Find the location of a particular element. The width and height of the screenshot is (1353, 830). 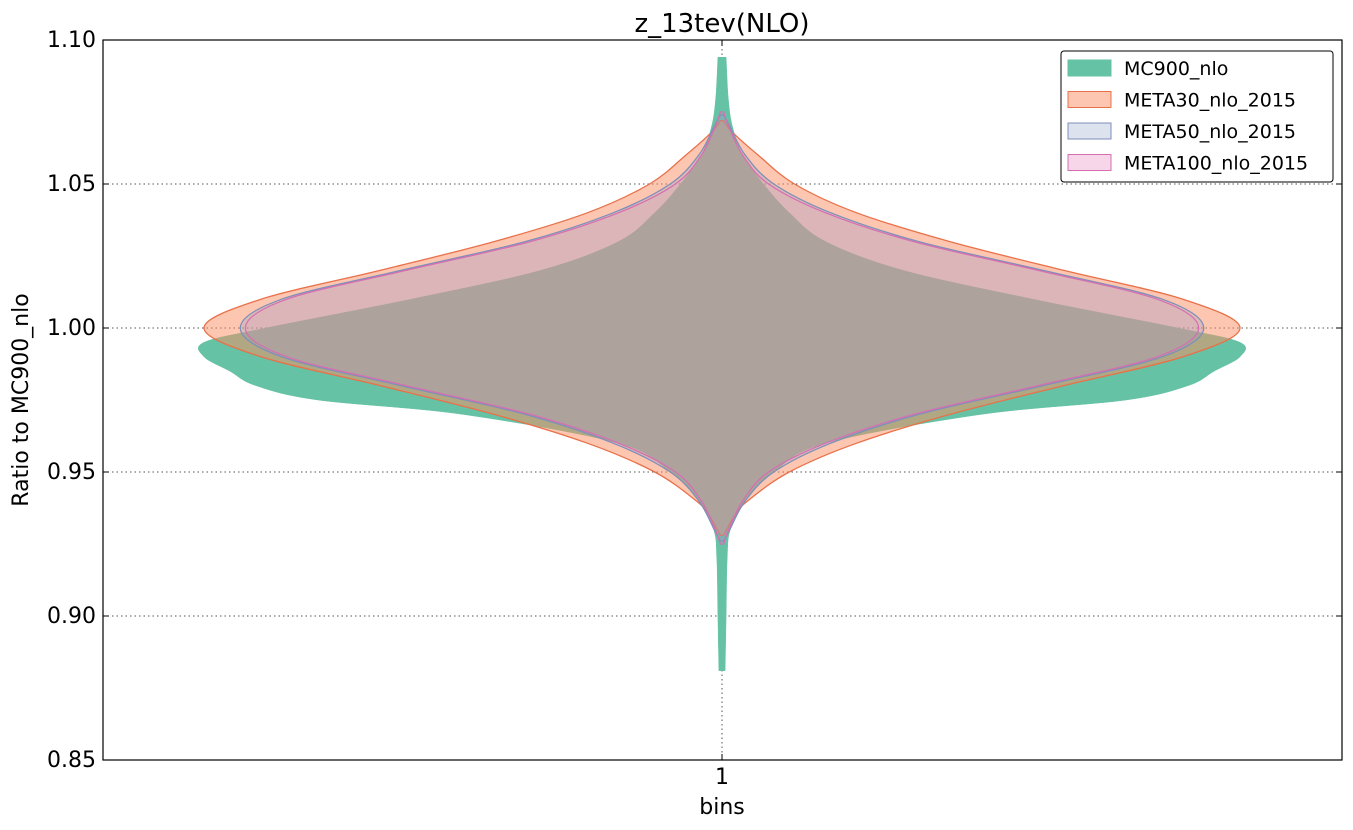

y-tick-label: 1.05 is located at coordinates (71, 184).